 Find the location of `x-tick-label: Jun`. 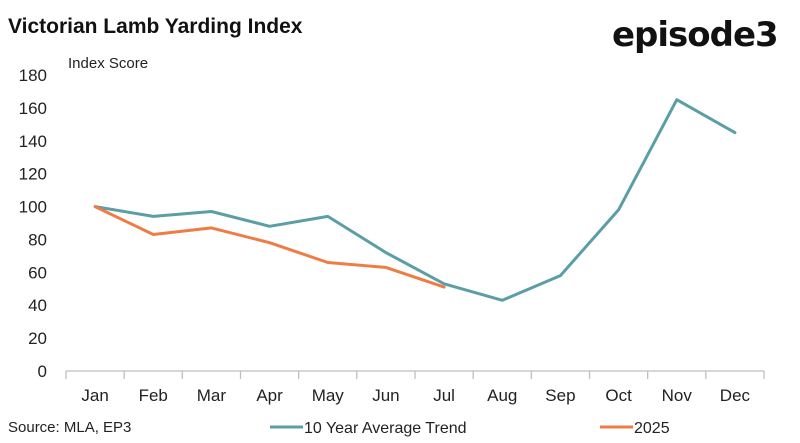

x-tick-label: Jun is located at coordinates (385, 395).